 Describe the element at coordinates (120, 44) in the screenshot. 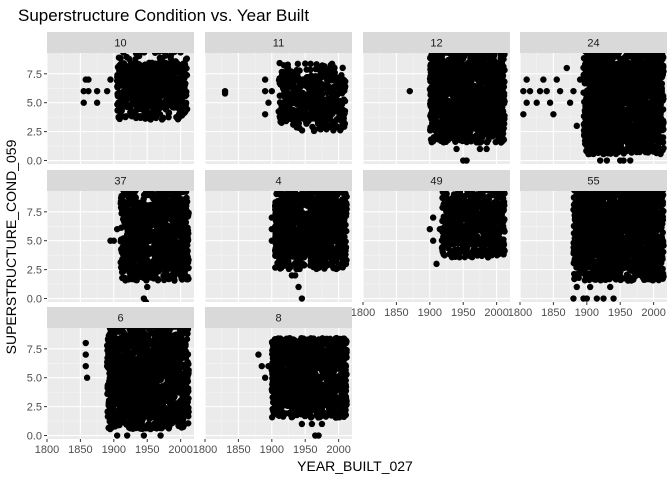

I see `facet-strip-label: 10` at that location.